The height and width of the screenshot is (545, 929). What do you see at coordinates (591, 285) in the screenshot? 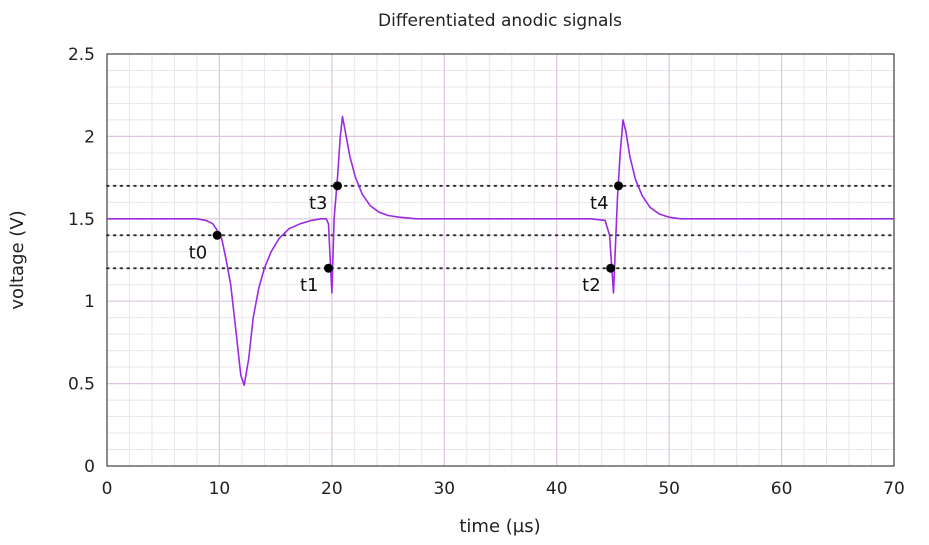
I see `marker-t2-label: t2` at bounding box center [591, 285].